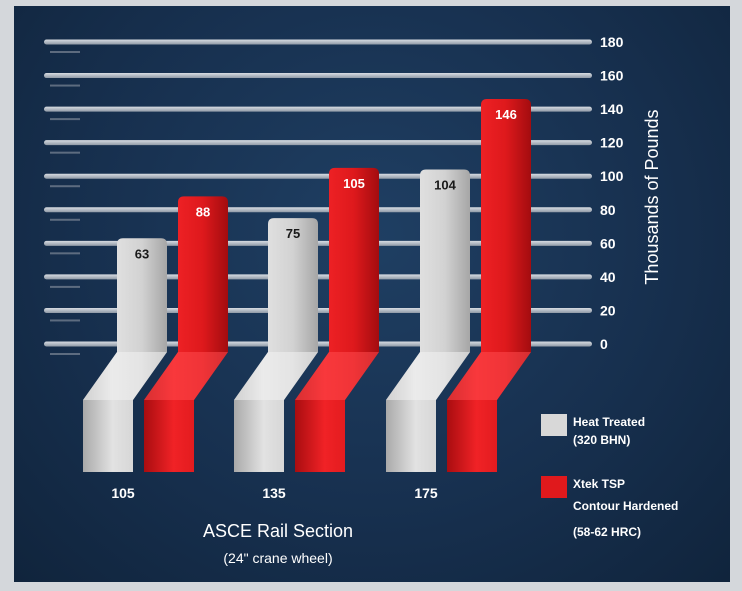 The image size is (742, 591). I want to click on category-label: 135, so click(274, 493).